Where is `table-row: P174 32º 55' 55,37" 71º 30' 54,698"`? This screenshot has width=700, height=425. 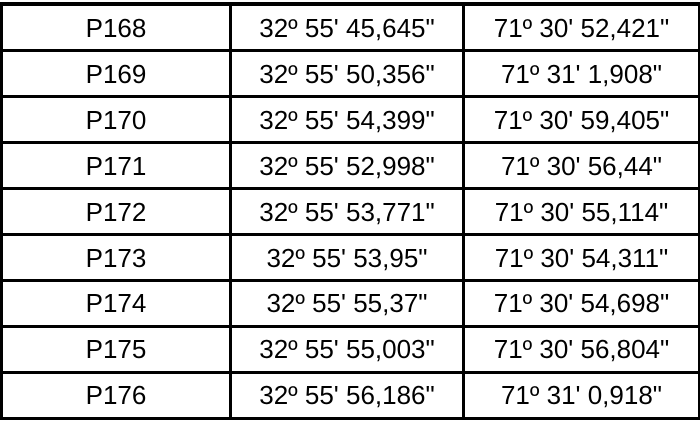
table-row: P174 32º 55' 55,37" 71º 30' 54,698" is located at coordinates (350, 303).